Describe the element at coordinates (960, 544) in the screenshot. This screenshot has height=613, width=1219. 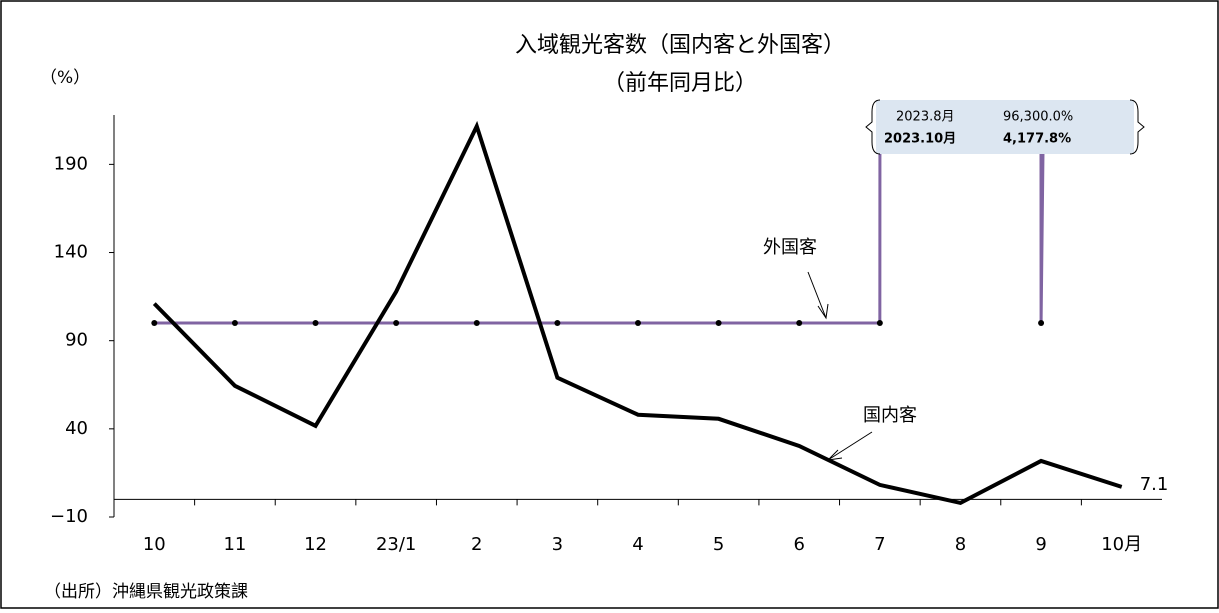
I see `x-tick-label: 8` at that location.